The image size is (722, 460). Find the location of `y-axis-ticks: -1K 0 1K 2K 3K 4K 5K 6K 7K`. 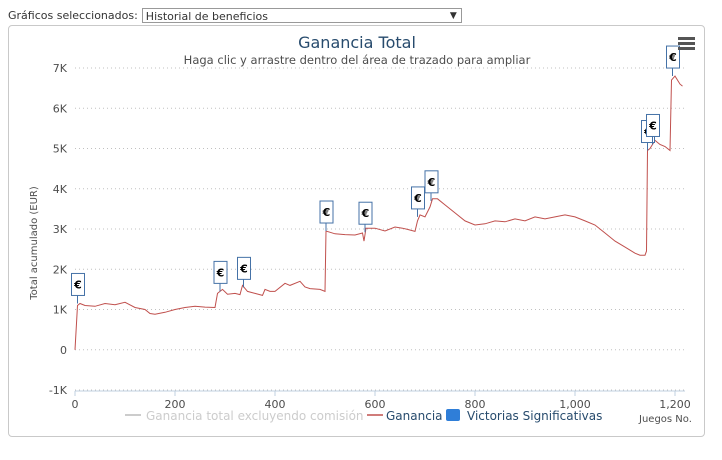

y-axis-ticks: -1K 0 1K 2K 3K 4K 5K 6K 7K is located at coordinates (58, 229).